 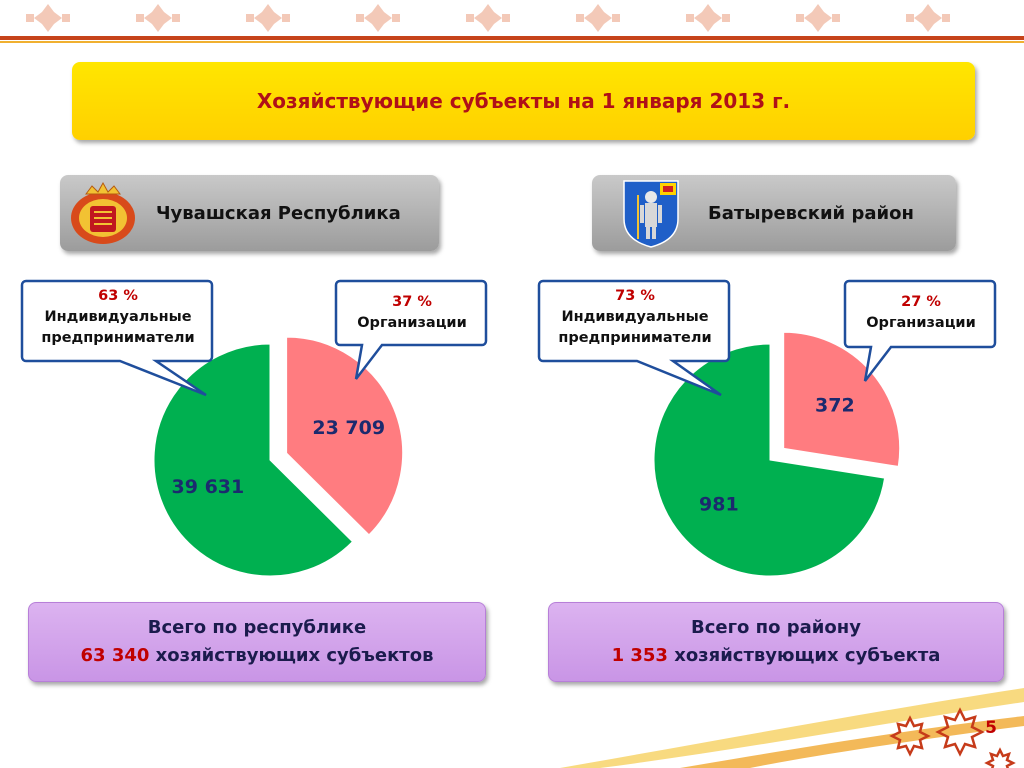 I want to click on total-right-number: 1 353, so click(x=639, y=655).